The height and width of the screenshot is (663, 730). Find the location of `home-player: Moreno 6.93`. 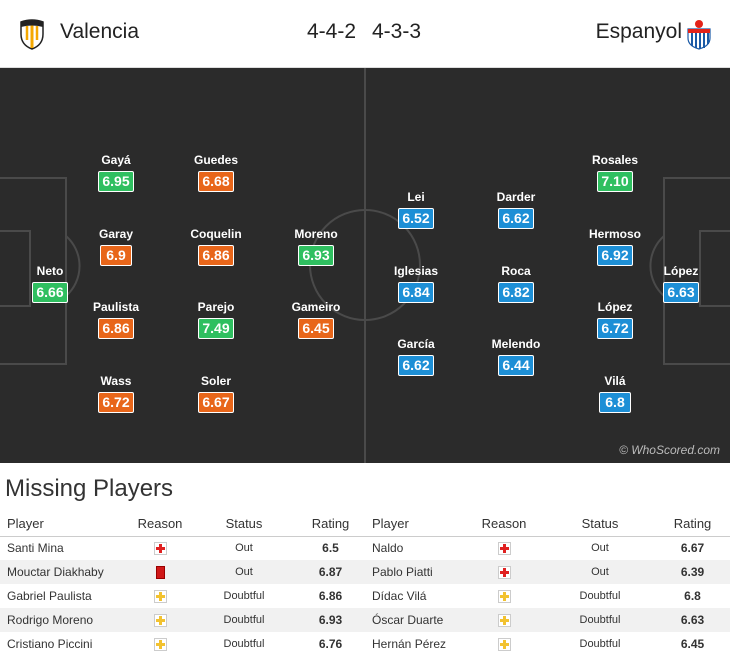

home-player: Moreno 6.93 is located at coordinates (316, 246).